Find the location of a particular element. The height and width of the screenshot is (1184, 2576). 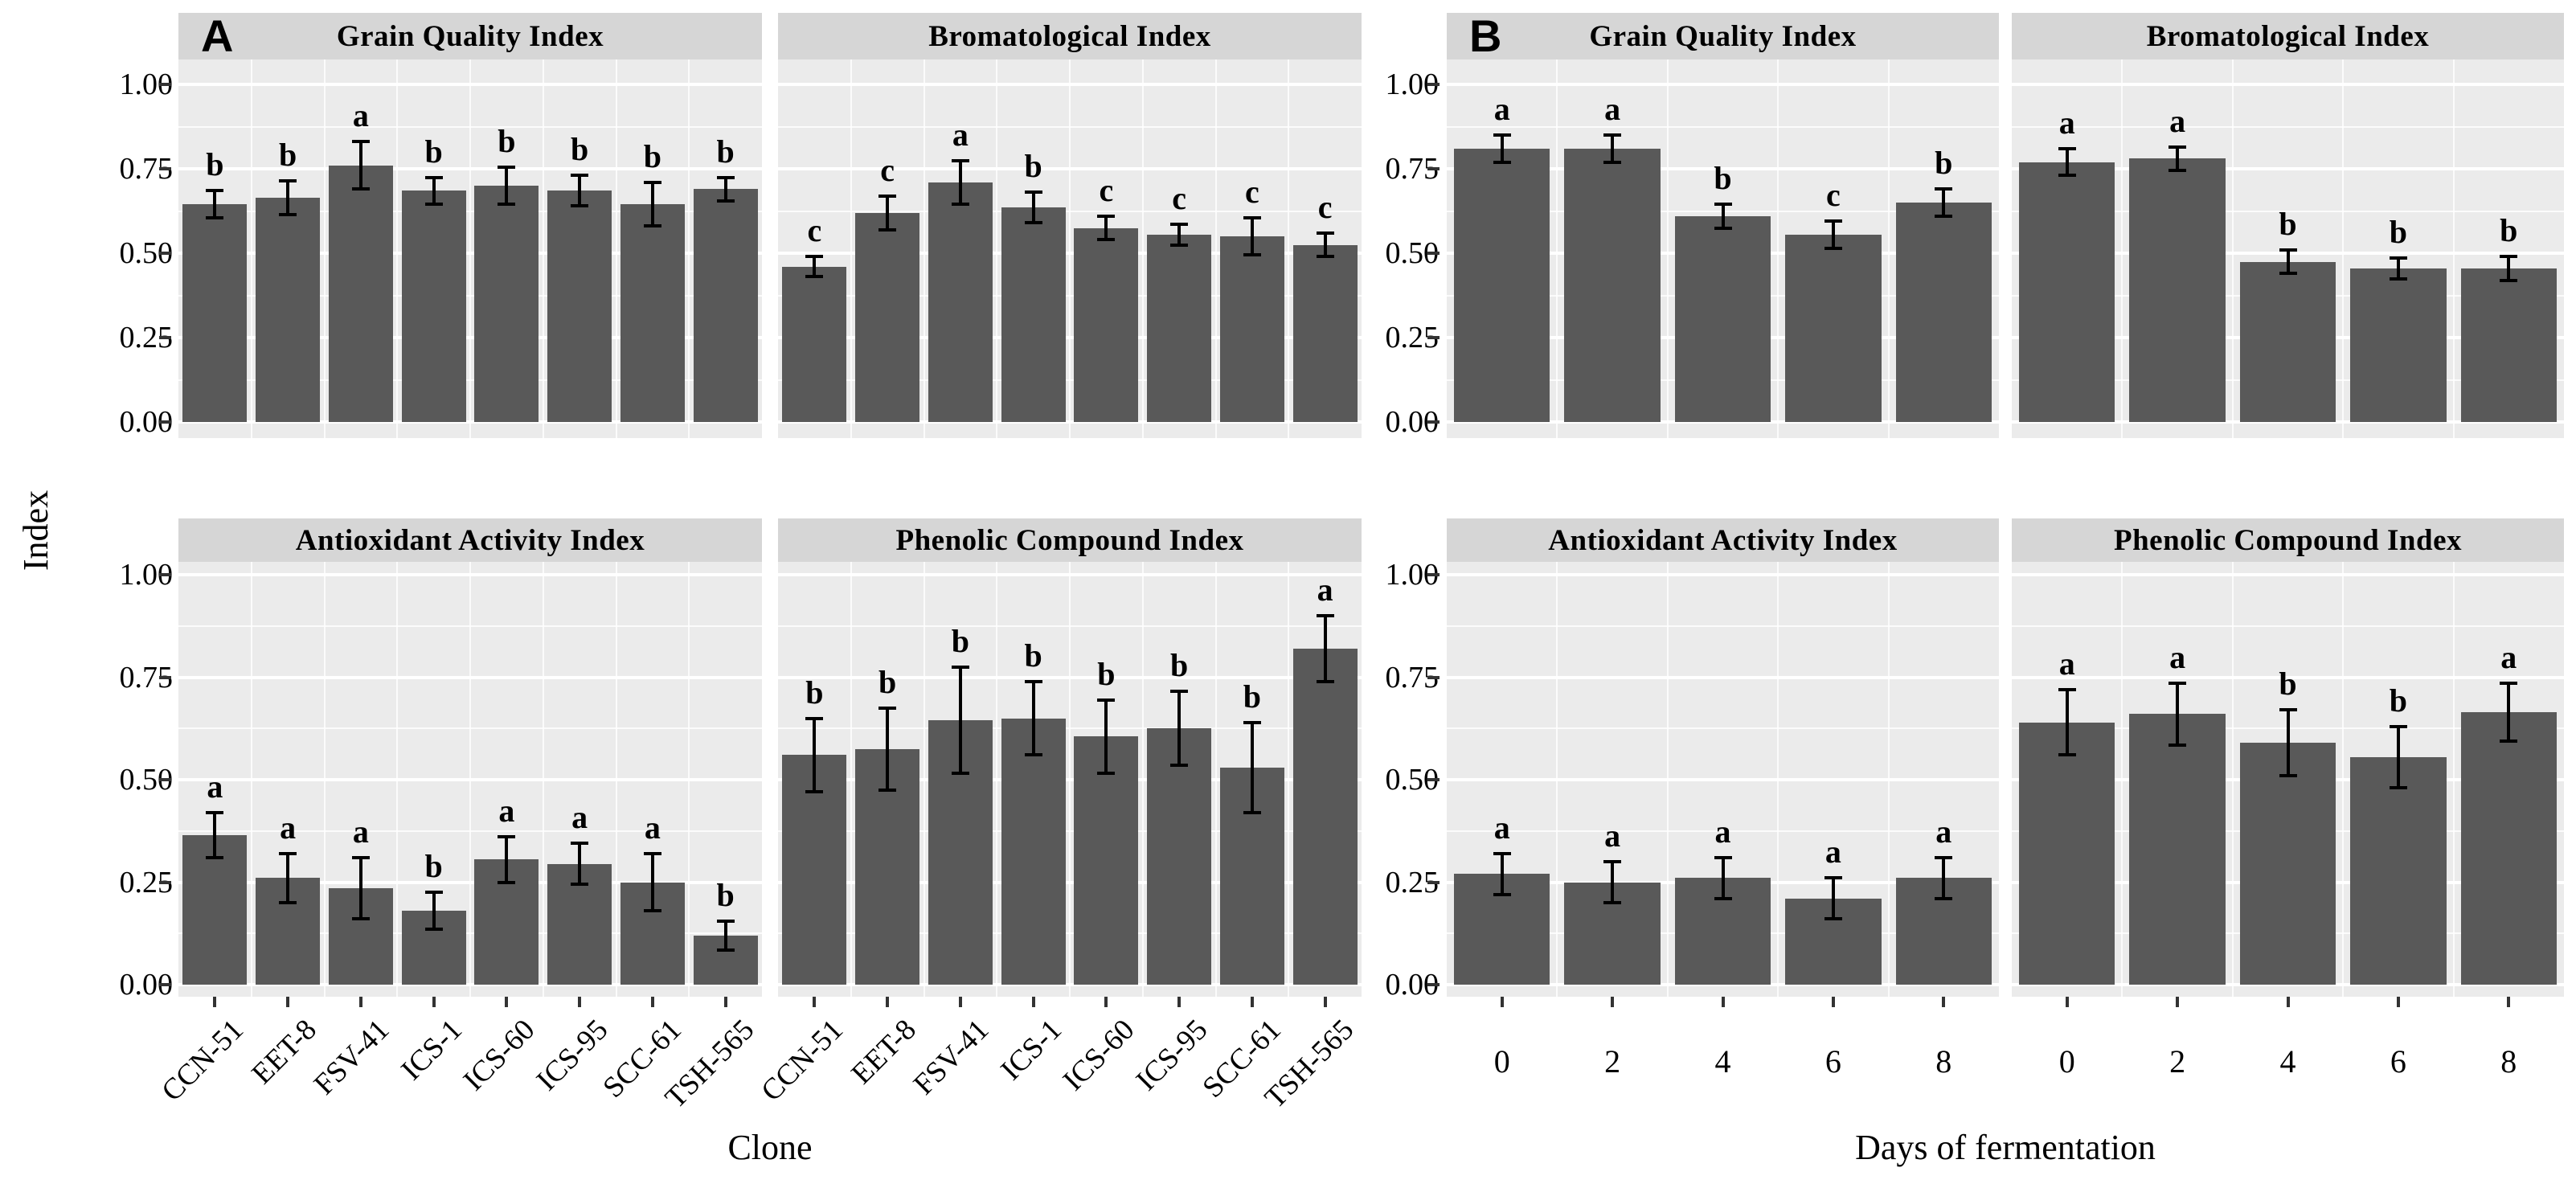

plot-panel: a a b b b is located at coordinates (2288, 248).